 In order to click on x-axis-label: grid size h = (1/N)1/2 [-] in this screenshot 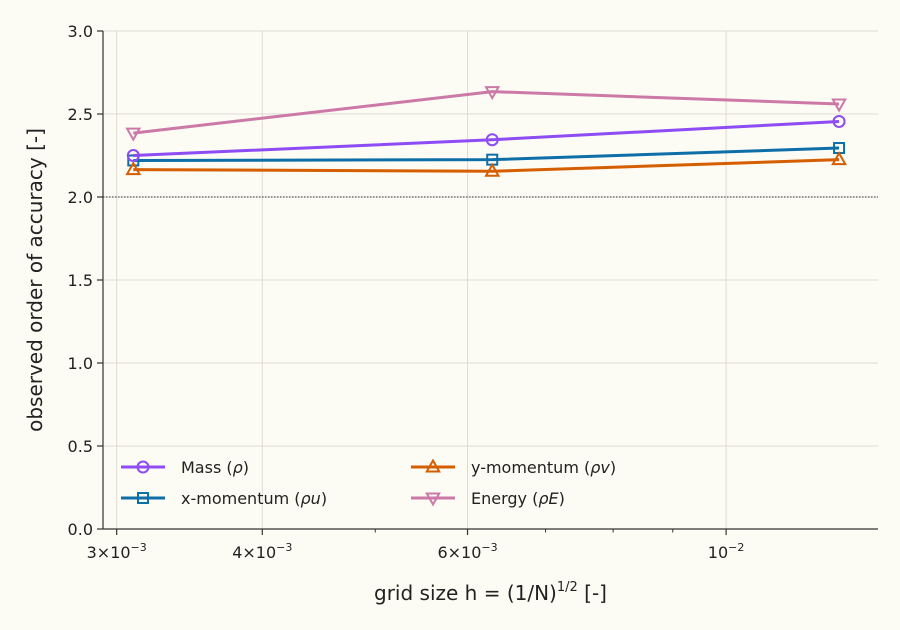, I will do `click(490, 592)`.